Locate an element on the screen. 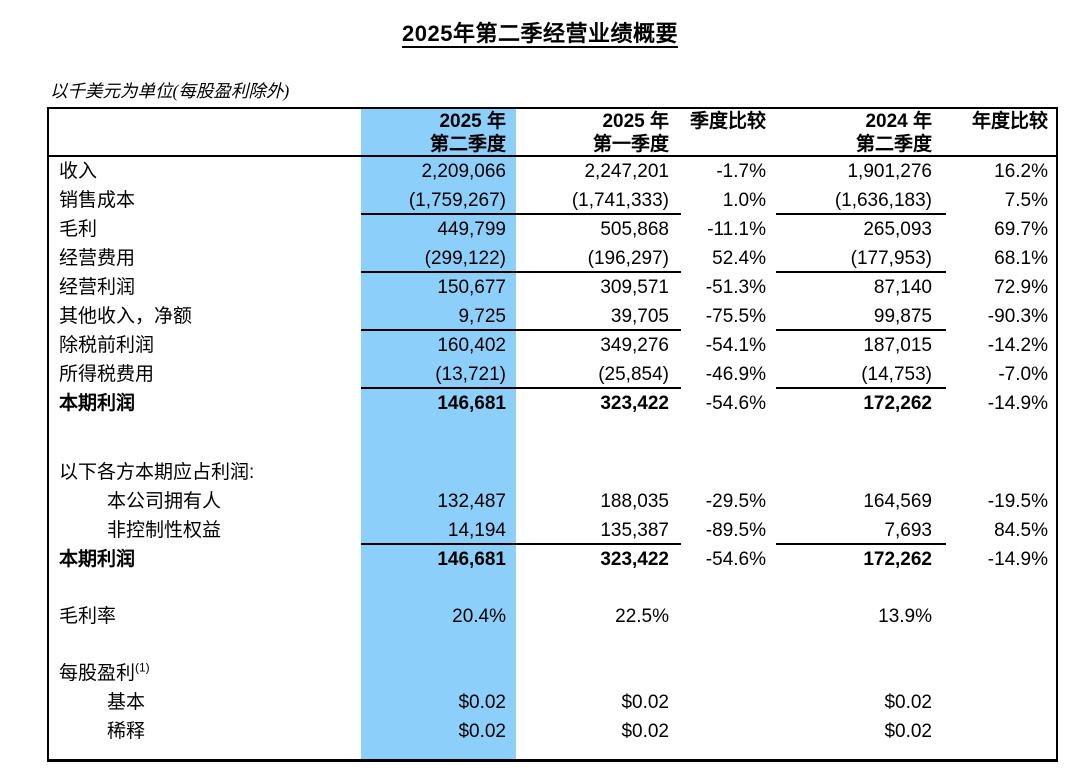  table-row: 所得税费用 (13,721) (25,854) -46.9% (14,753) -7.0% is located at coordinates (552, 374).